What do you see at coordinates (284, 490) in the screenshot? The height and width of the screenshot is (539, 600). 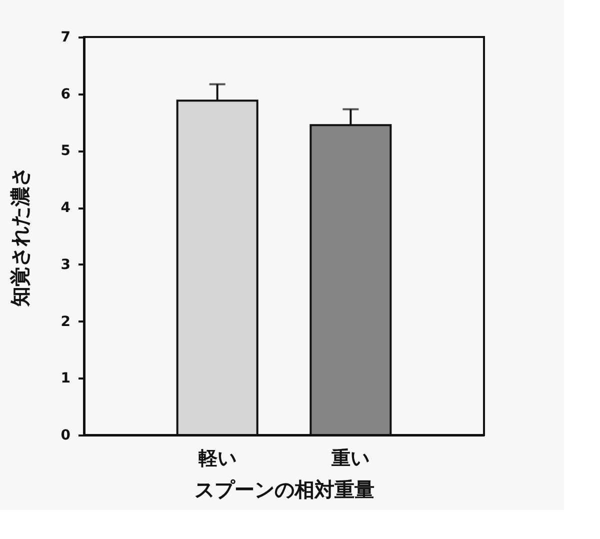 I see `x-axis-title: スプーンの相対重量` at bounding box center [284, 490].